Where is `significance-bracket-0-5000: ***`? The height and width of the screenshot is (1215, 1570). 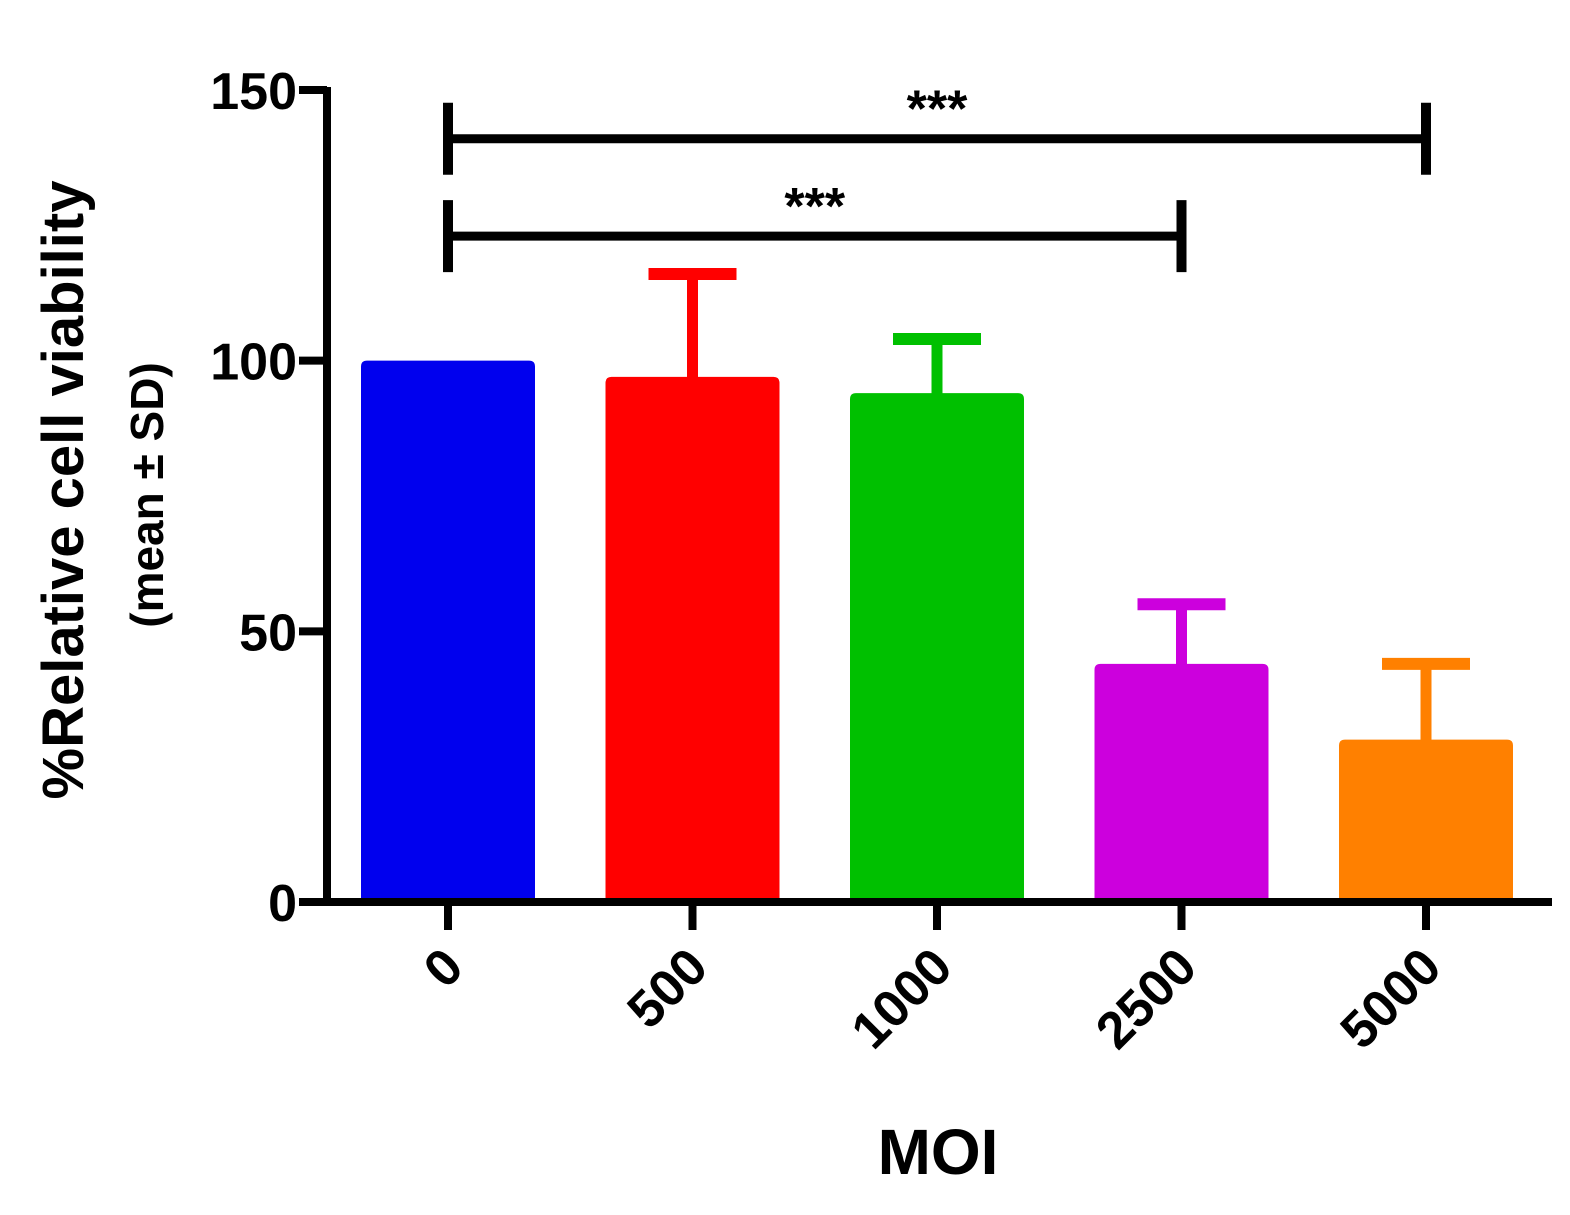 significance-bracket-0-5000: *** is located at coordinates (937, 128).